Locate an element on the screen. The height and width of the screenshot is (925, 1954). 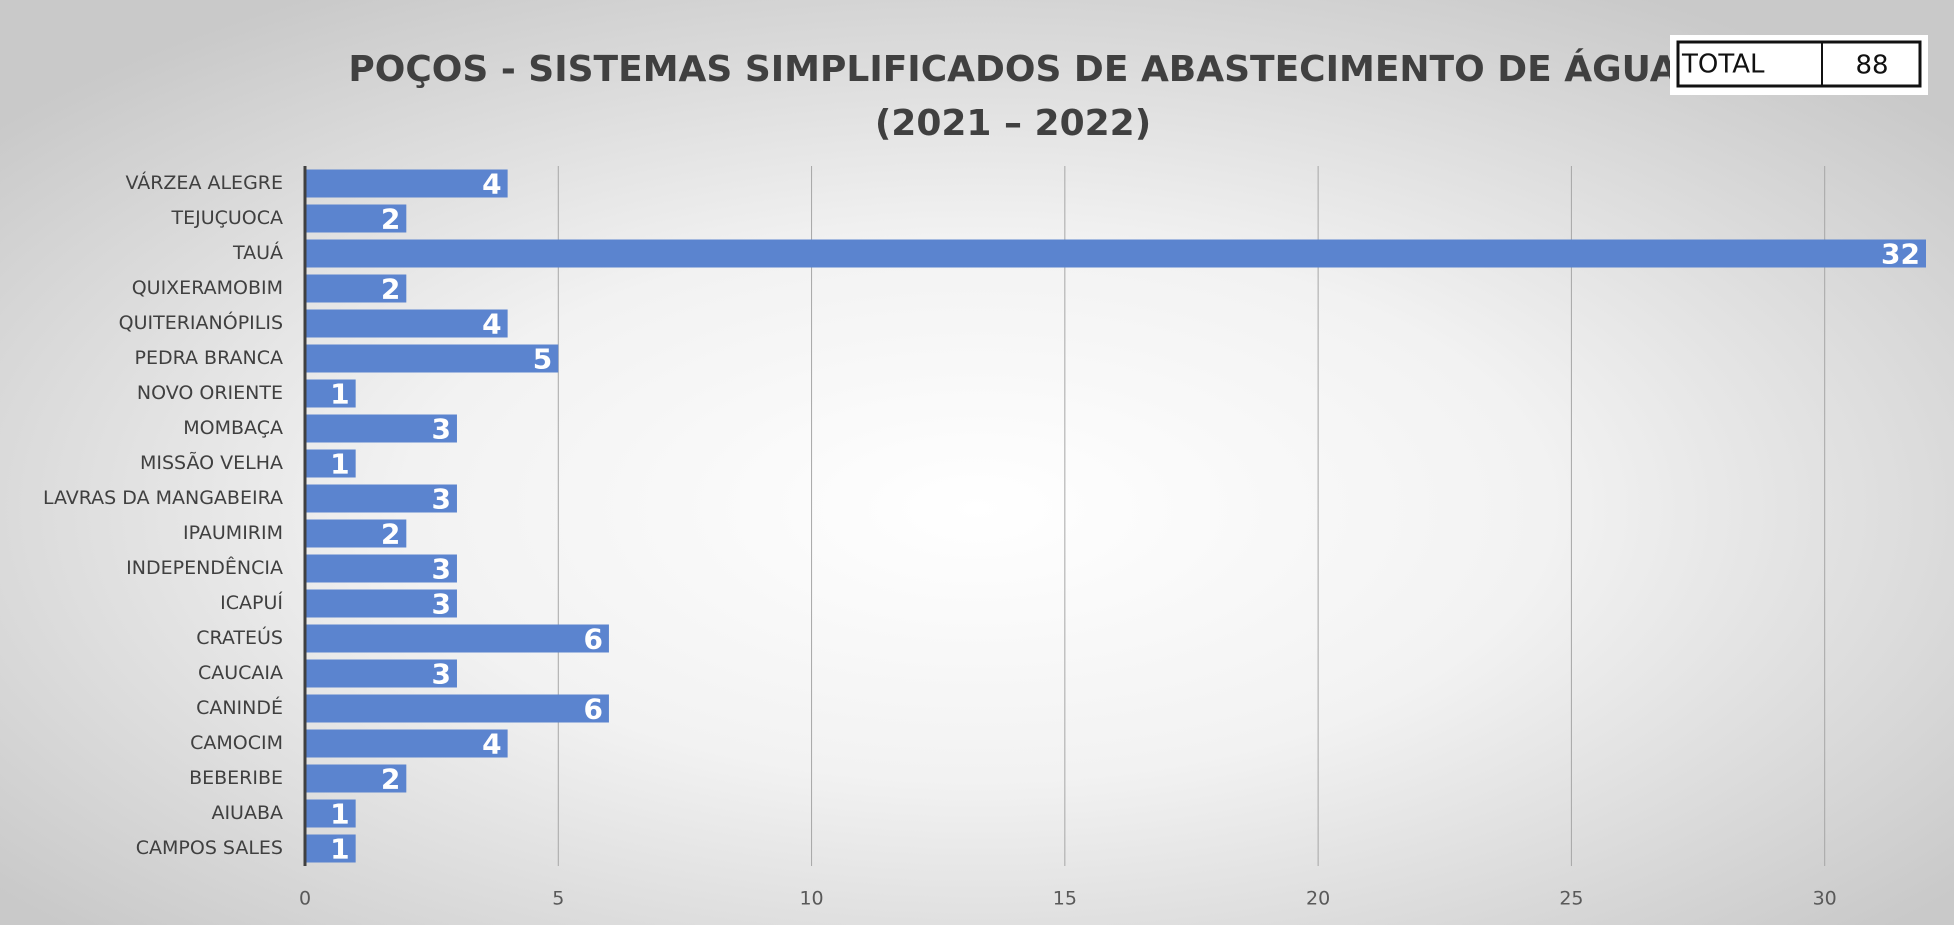
y-tick-label: CAMPOS SALES is located at coordinates (209, 848).